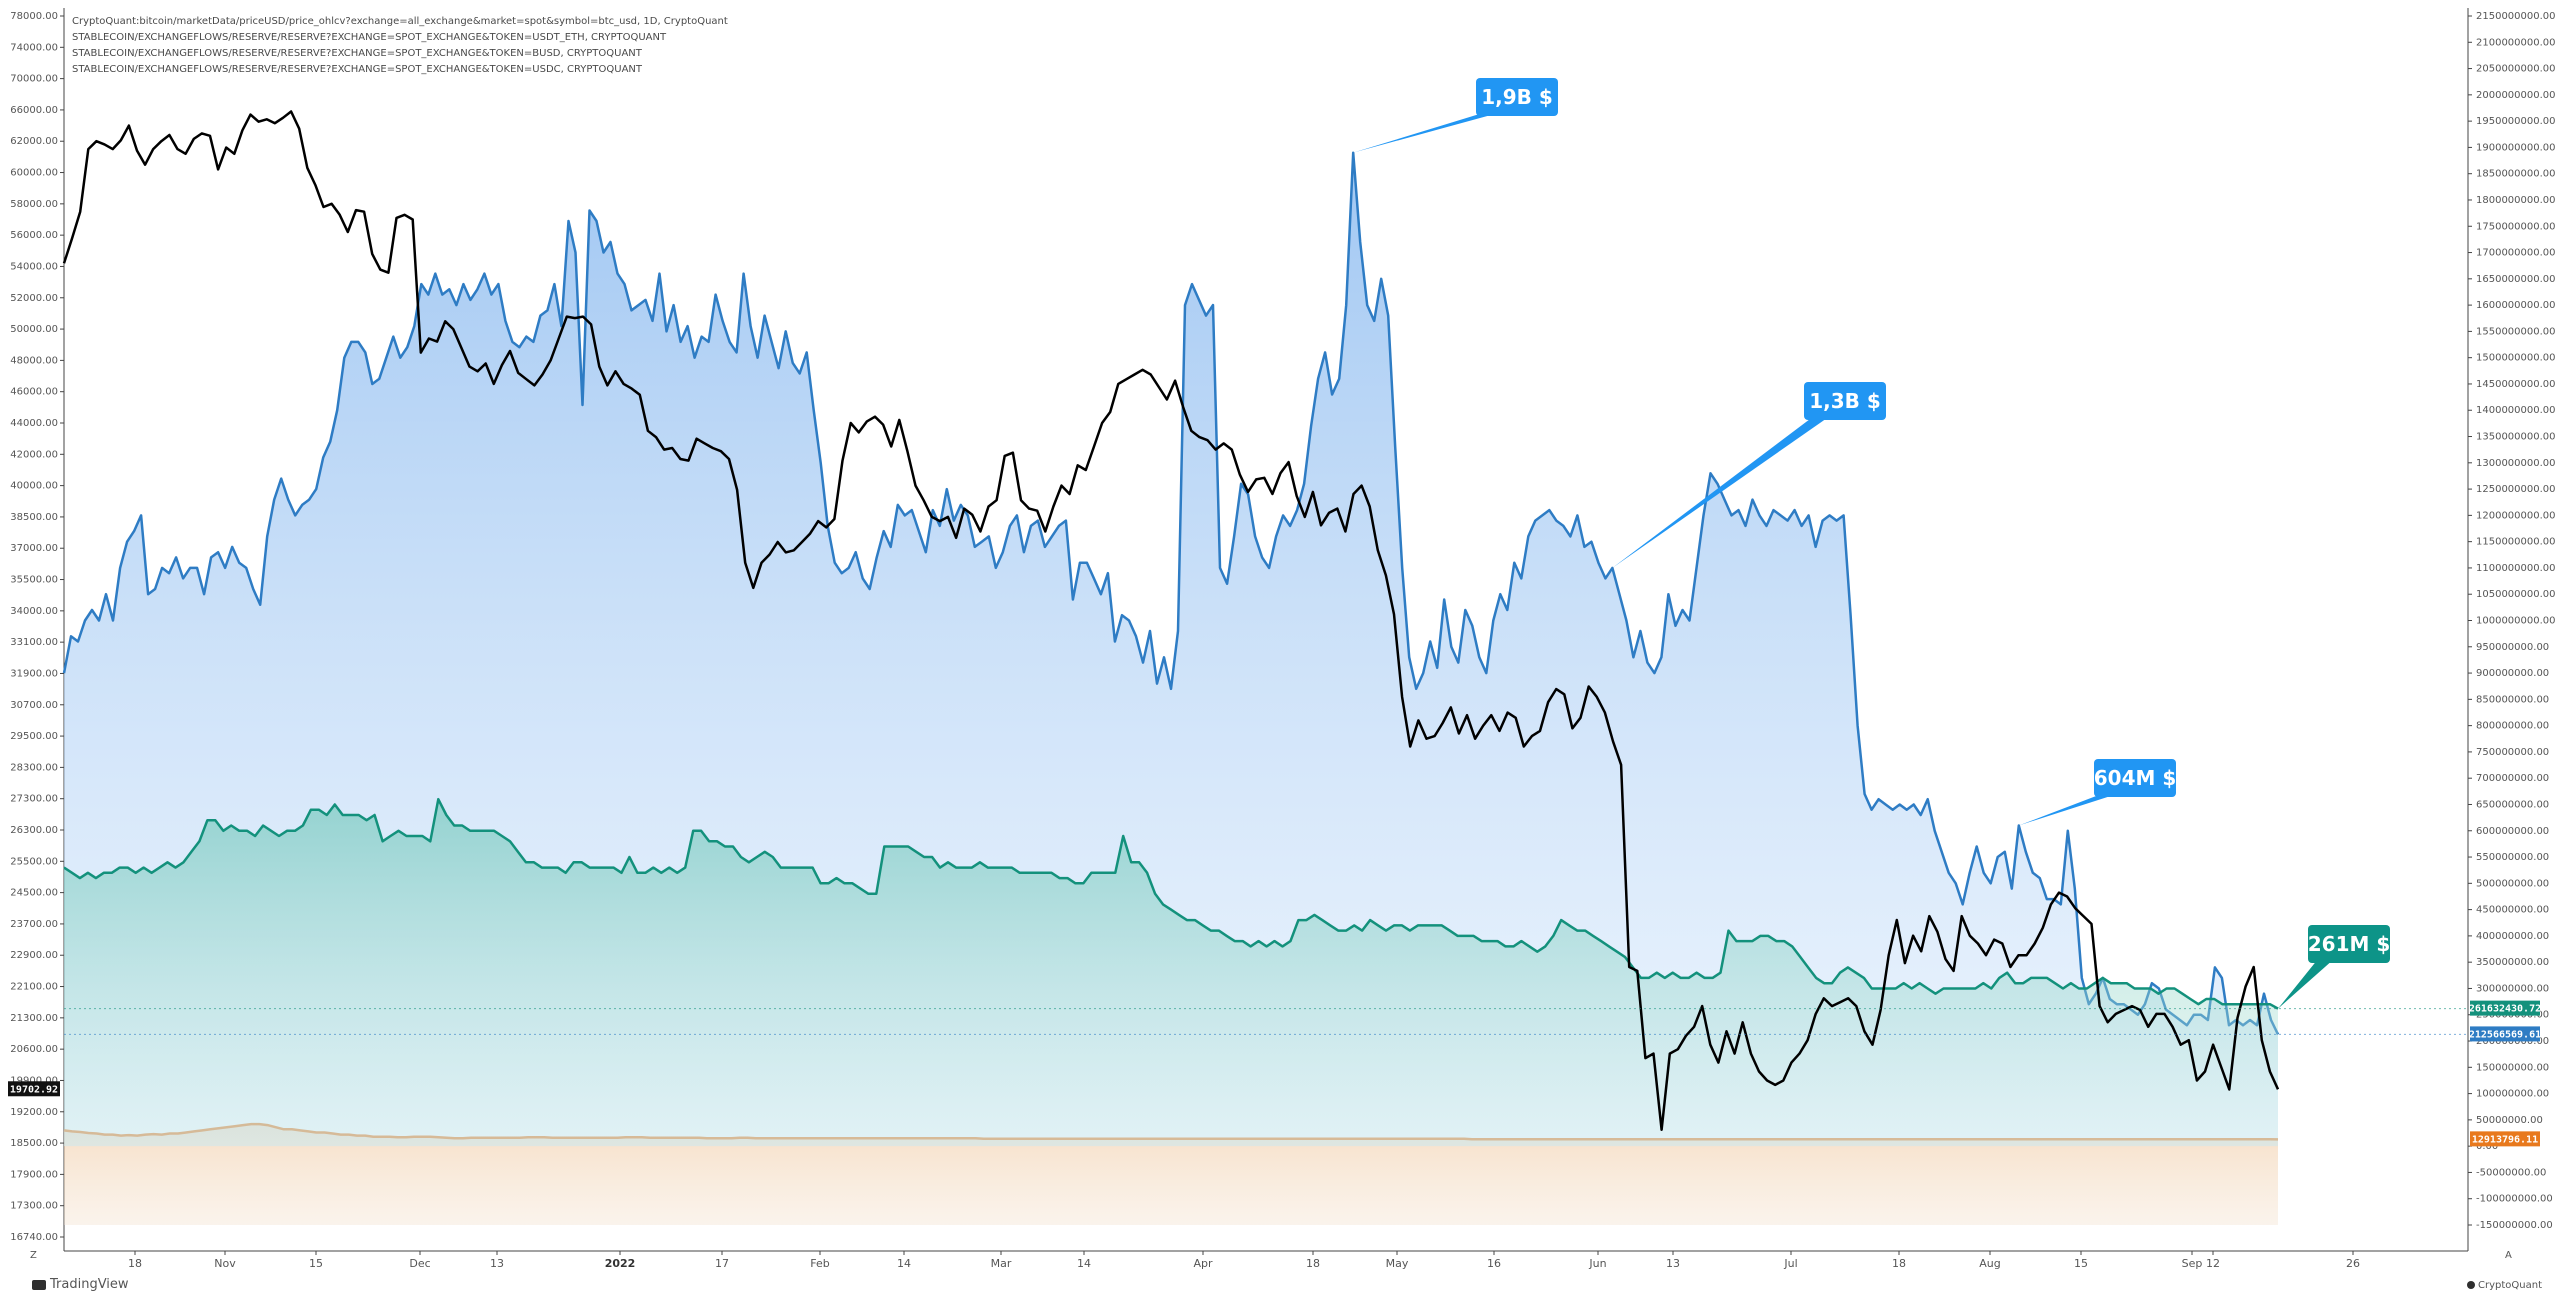 The image size is (2560, 1301). What do you see at coordinates (2081, 1263) in the screenshot?
I see `time-tick-label: 15` at bounding box center [2081, 1263].